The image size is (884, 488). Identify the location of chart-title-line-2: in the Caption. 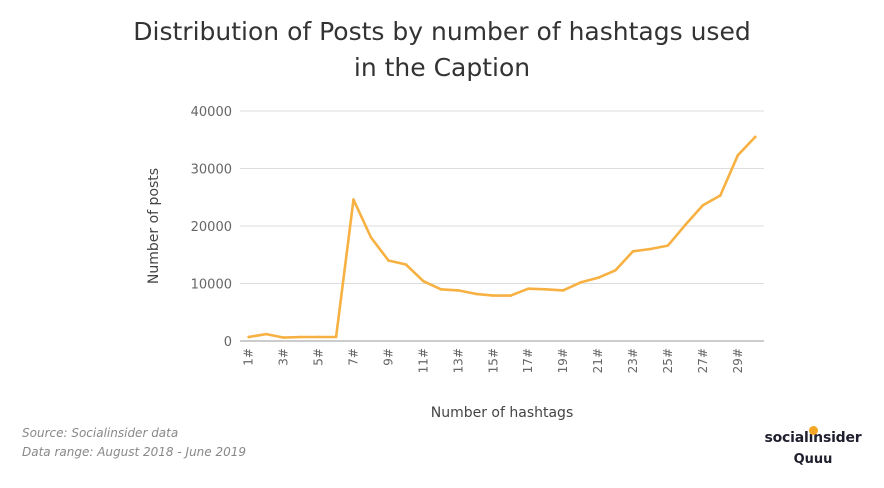
(442, 67).